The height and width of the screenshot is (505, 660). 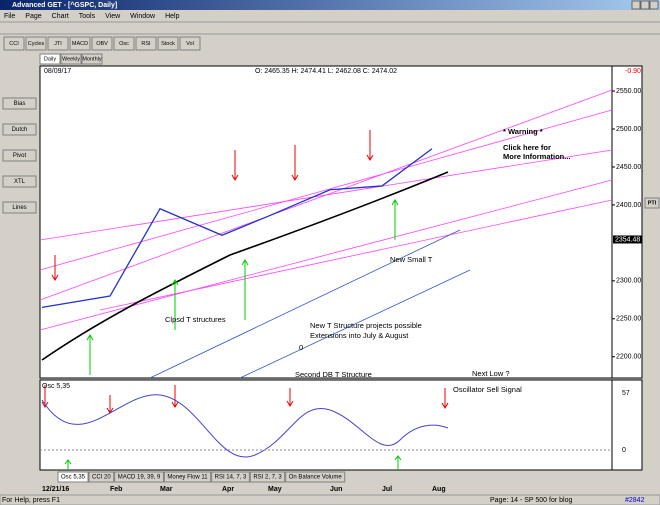 I want to click on indicator-tab-label: MACD 19, 39, 9, so click(x=139, y=478).